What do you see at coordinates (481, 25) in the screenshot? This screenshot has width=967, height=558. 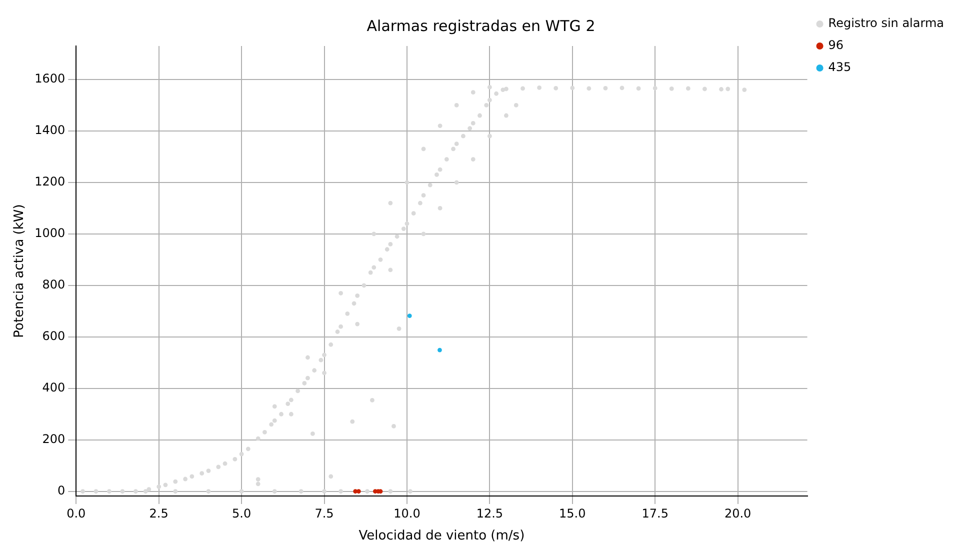 I see `chart-title: Alarmas registradas en WTG 2` at bounding box center [481, 25].